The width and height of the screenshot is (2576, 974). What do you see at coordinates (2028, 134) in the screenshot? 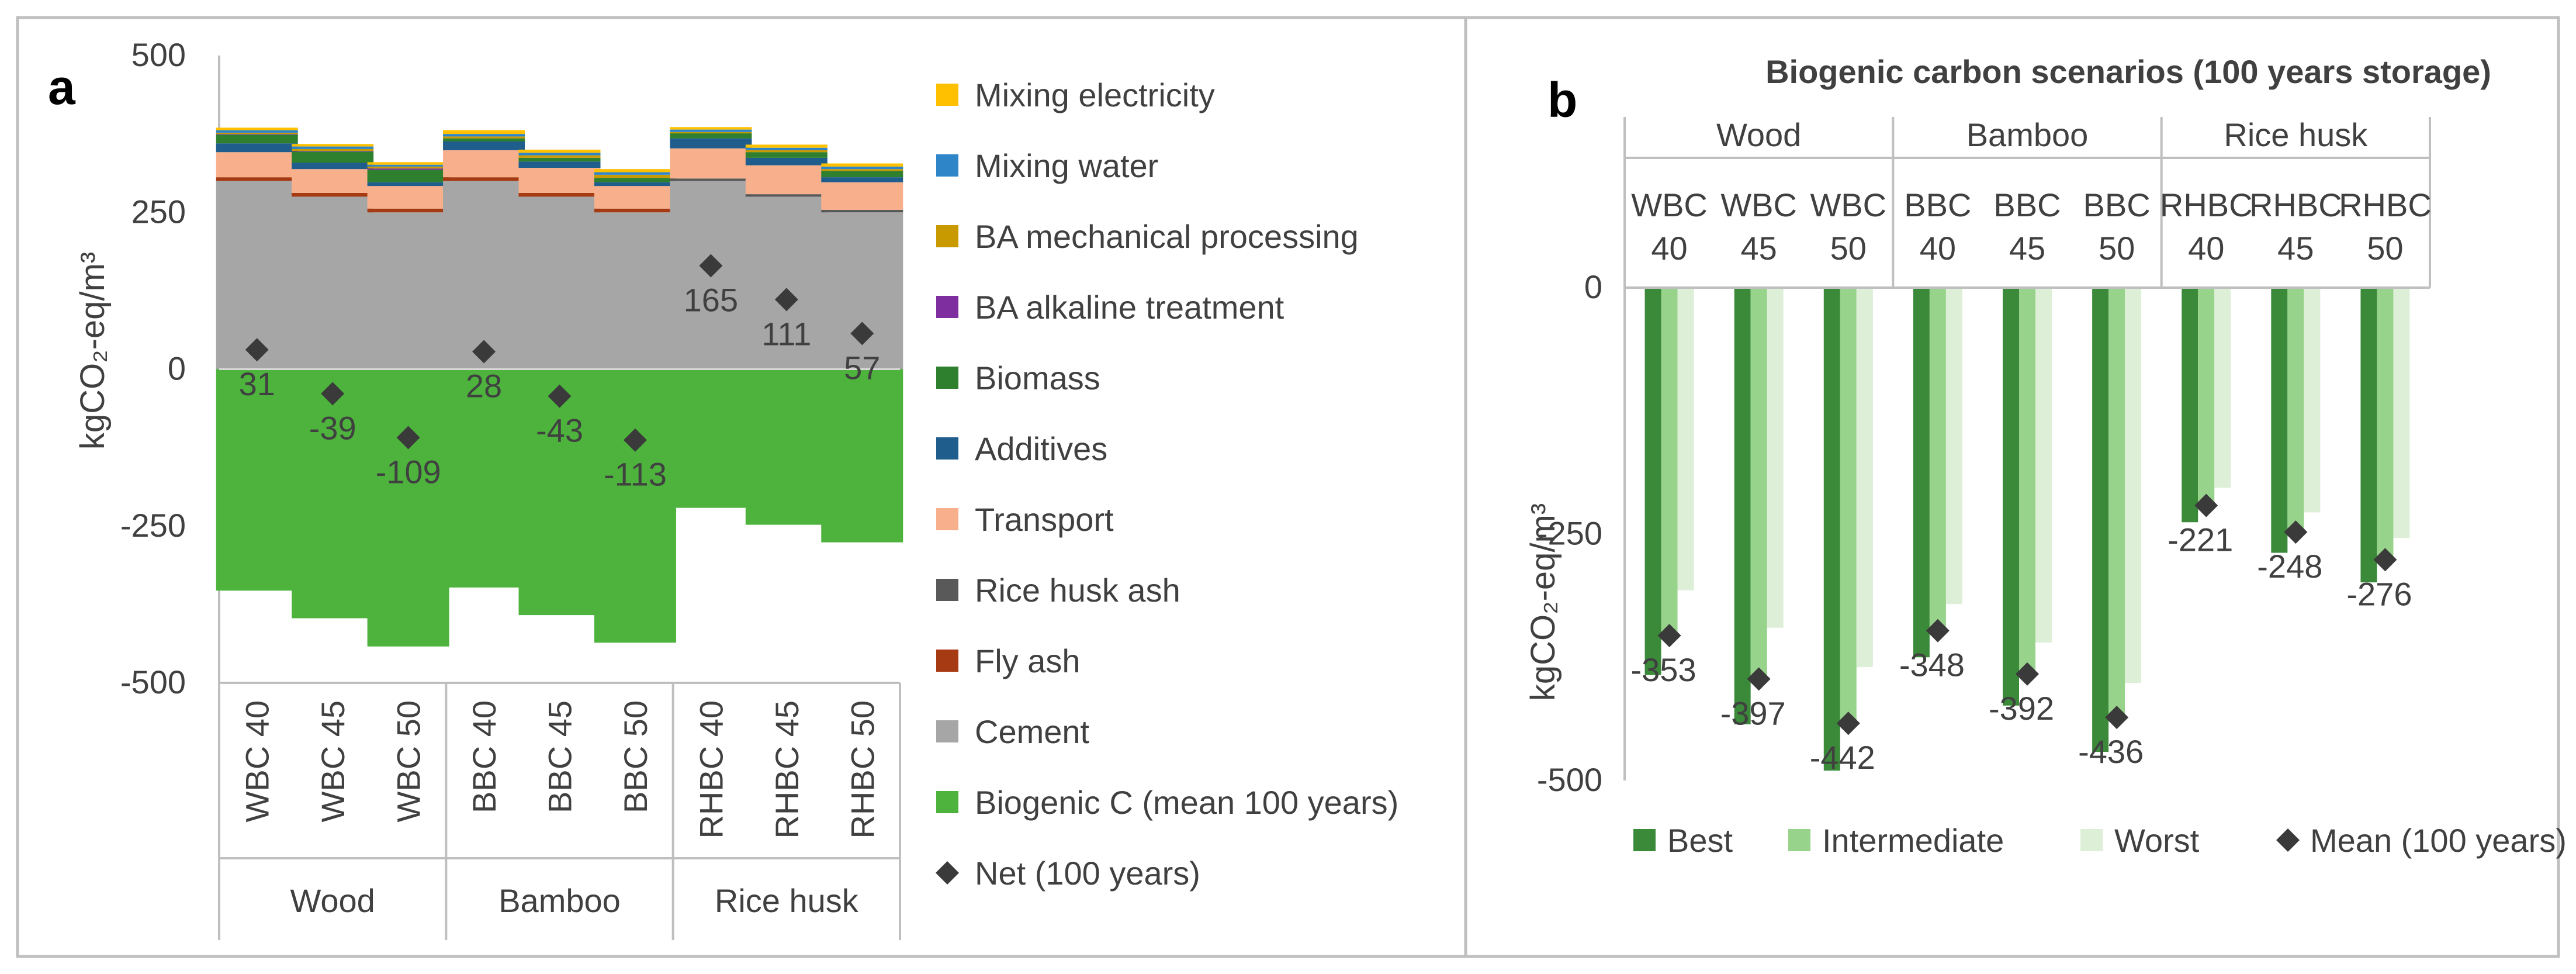
I see `group-label: Bamboo` at bounding box center [2028, 134].